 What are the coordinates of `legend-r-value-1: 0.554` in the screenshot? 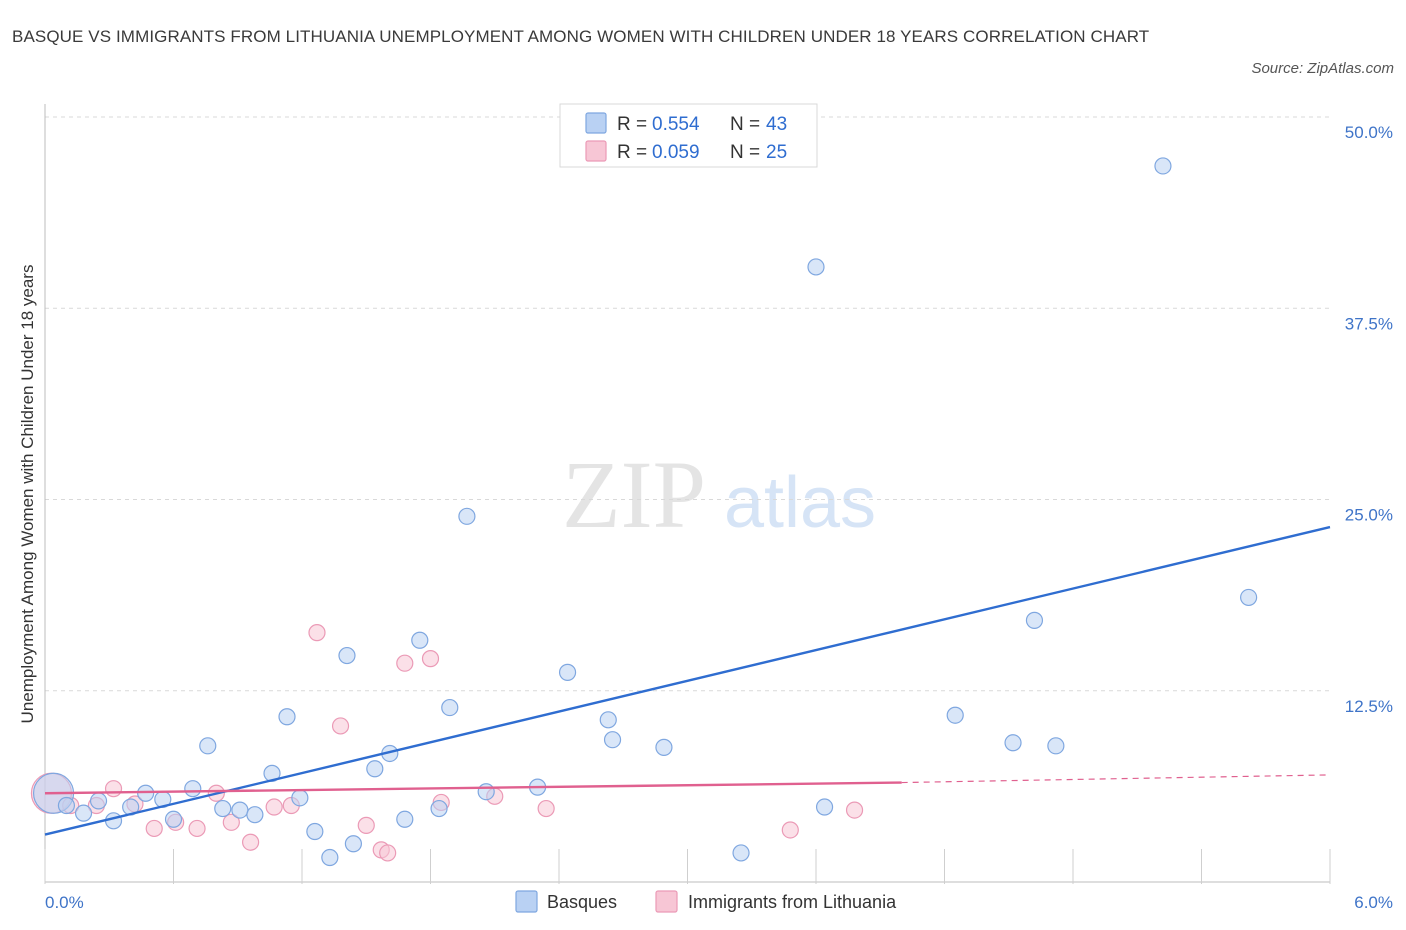 It's located at (676, 124).